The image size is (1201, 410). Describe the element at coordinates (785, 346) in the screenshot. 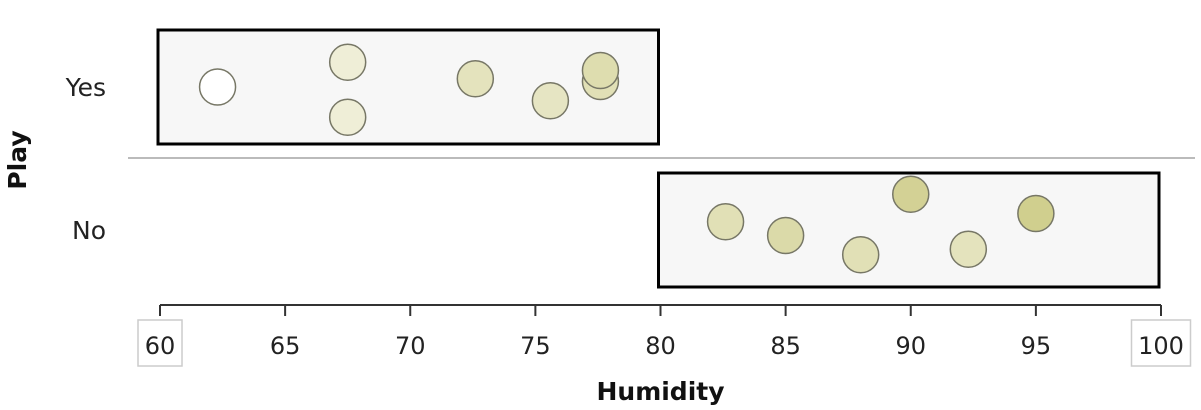

I see `x-tick-label-85: 85` at that location.